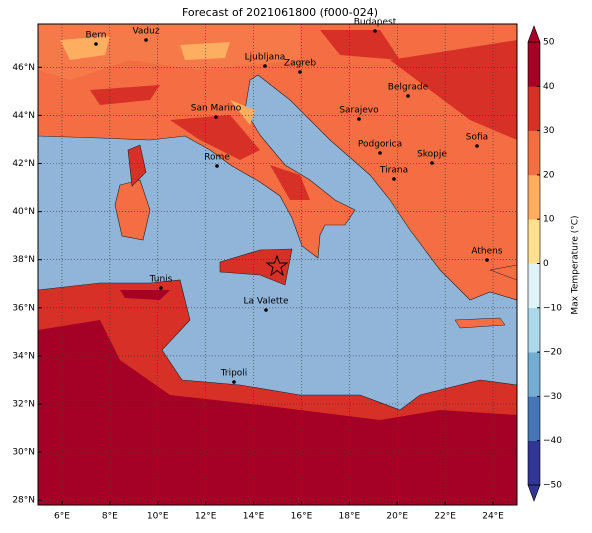 This screenshot has height=533, width=592. What do you see at coordinates (23, 356) in the screenshot?
I see `y-tick-label: 34°N` at bounding box center [23, 356].